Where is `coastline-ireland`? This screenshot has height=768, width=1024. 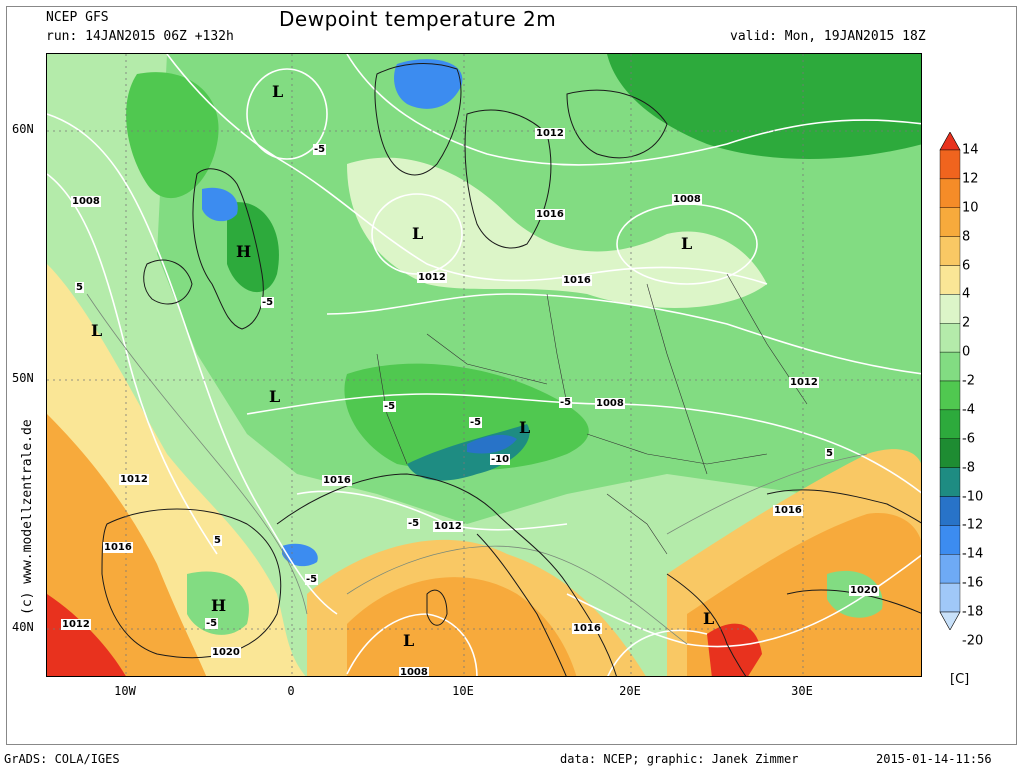 coastline-ireland is located at coordinates (168, 282).